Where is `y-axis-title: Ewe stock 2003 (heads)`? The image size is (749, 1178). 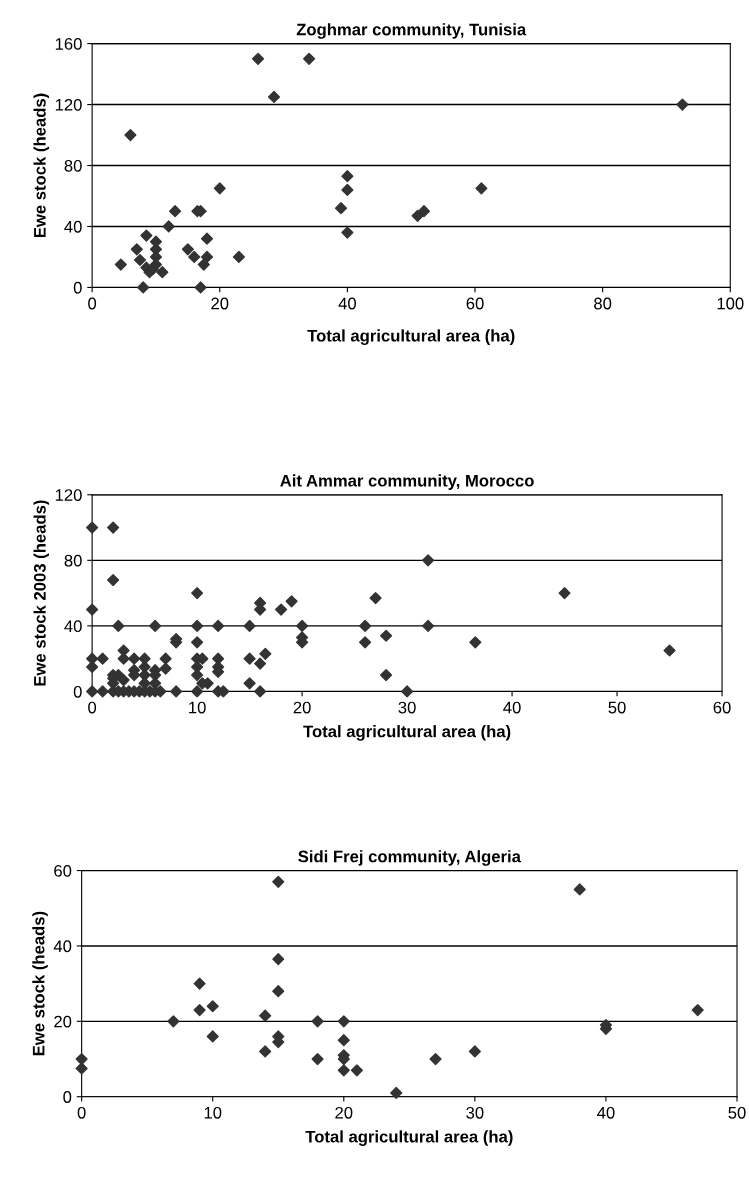 y-axis-title: Ewe stock 2003 (heads) is located at coordinates (41, 593).